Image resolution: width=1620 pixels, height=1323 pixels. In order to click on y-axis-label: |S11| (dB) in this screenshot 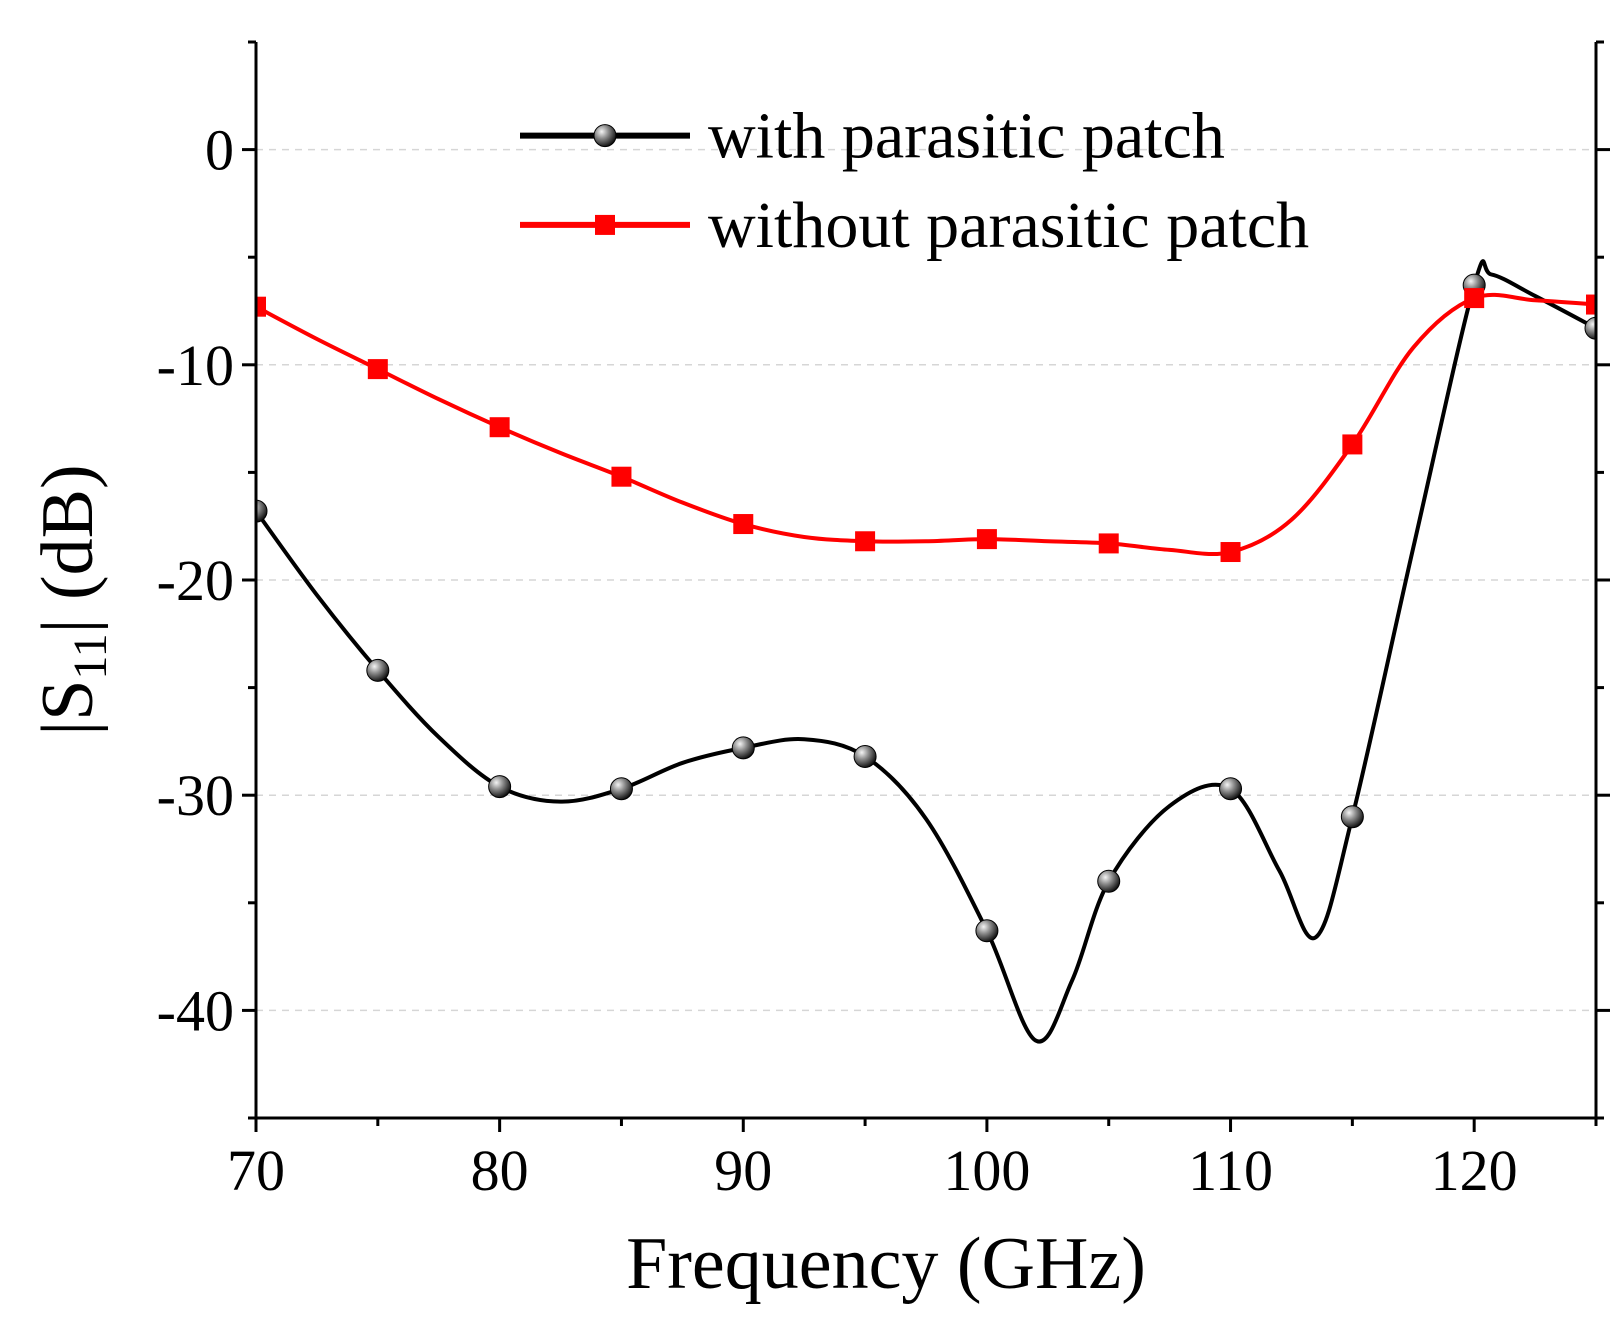, I will do `click(72, 599)`.